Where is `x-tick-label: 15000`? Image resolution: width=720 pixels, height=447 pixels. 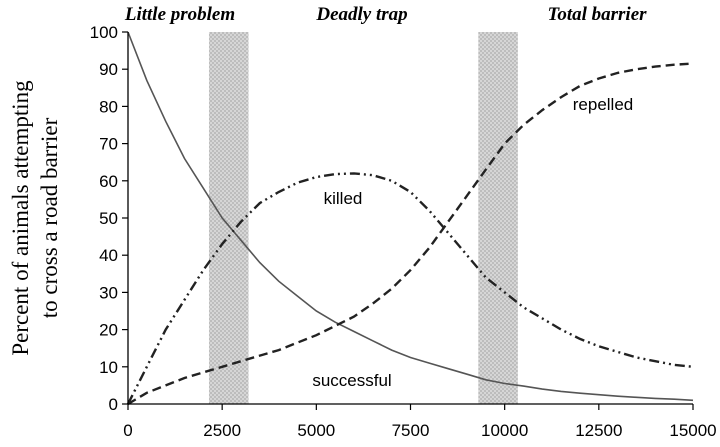
x-tick-label: 15000 is located at coordinates (692, 430).